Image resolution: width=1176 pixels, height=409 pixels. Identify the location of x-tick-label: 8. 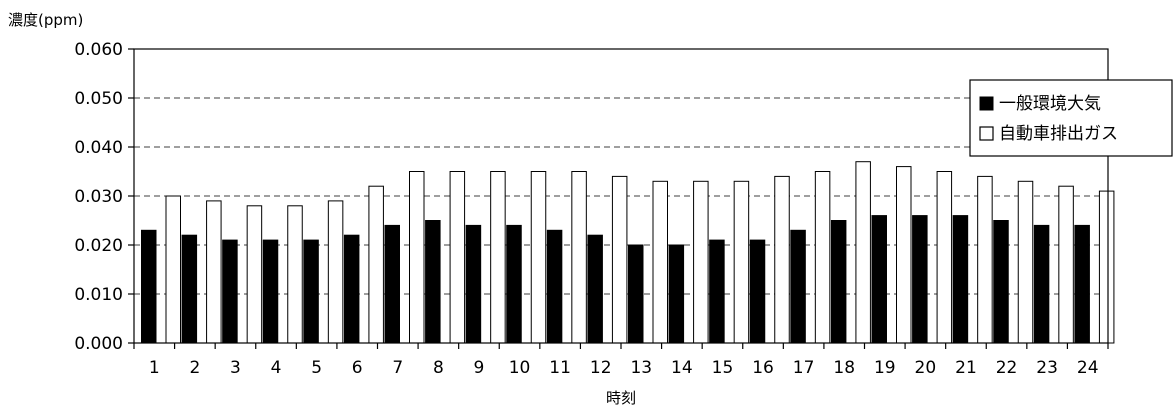
(438, 368).